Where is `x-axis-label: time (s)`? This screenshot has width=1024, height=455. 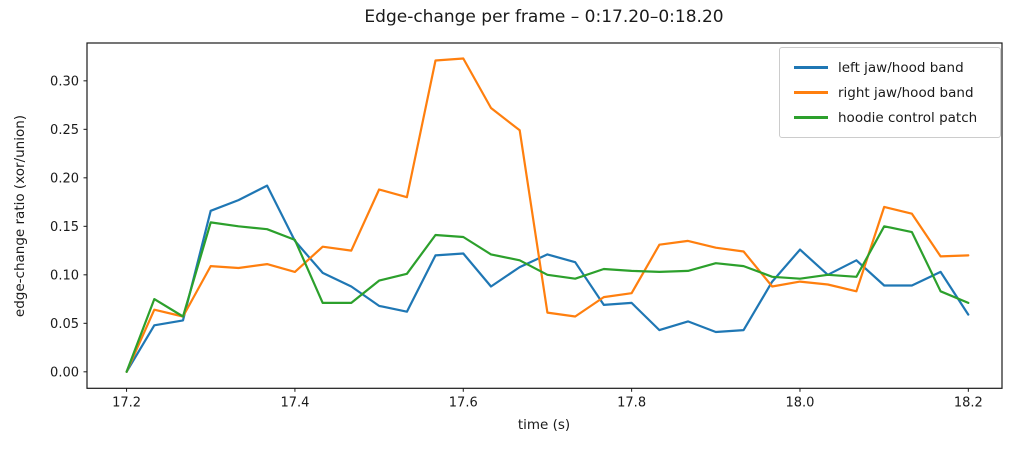 x-axis-label: time (s) is located at coordinates (544, 425).